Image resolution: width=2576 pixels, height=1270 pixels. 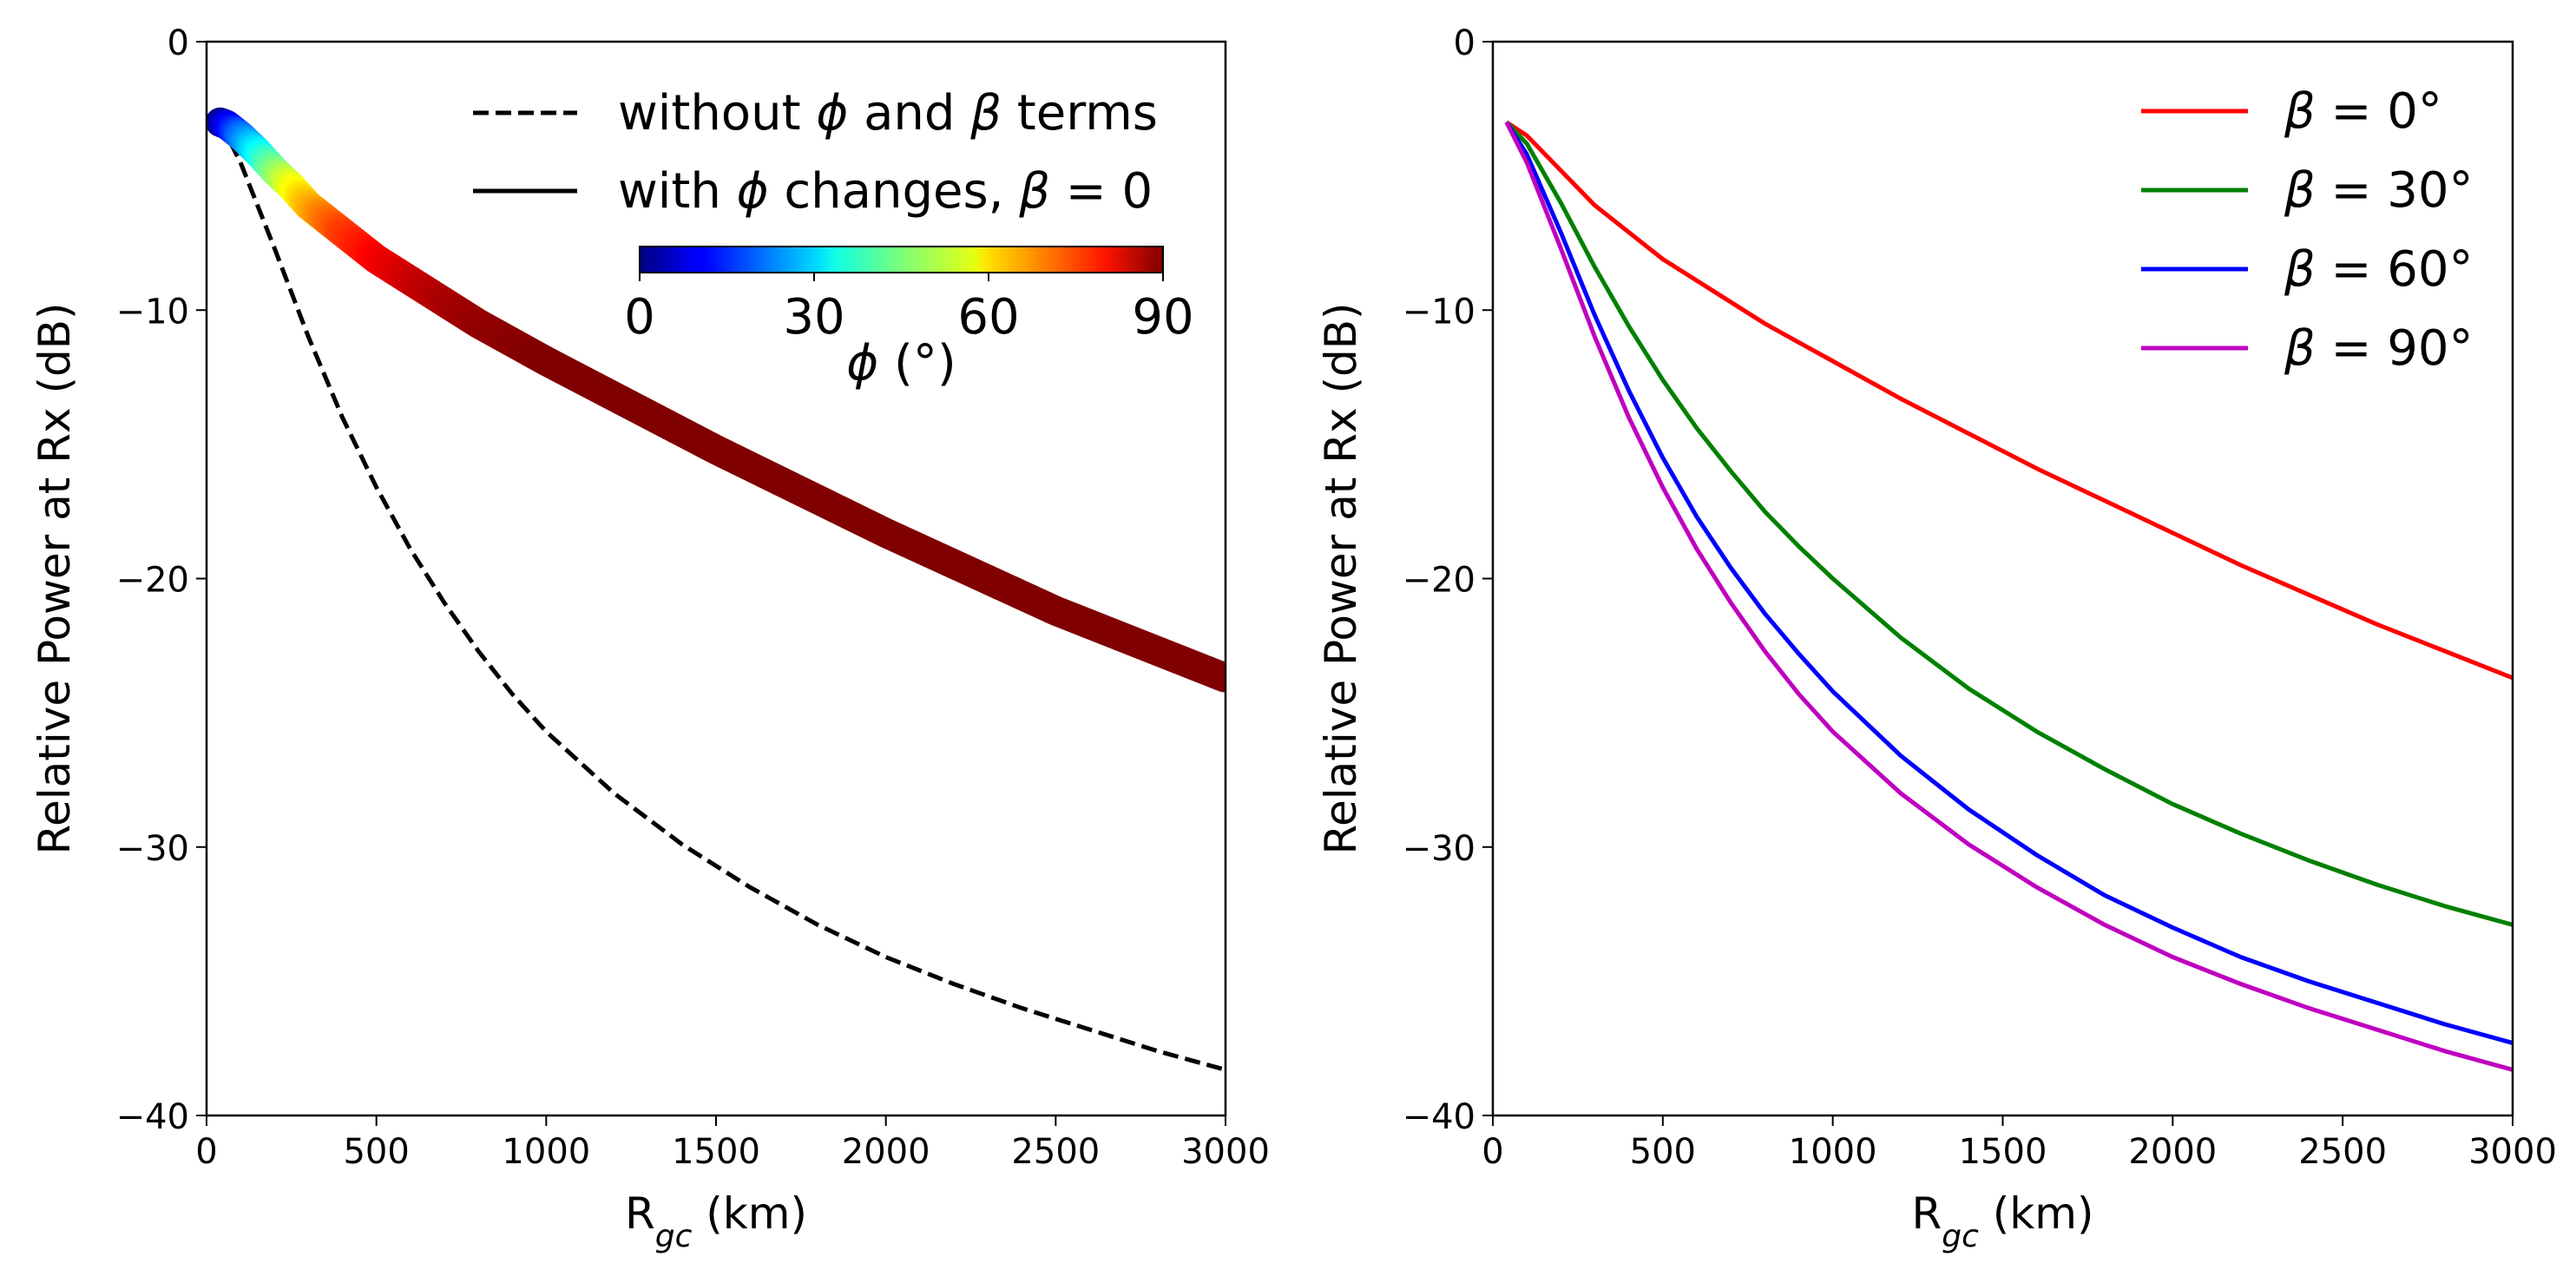 What do you see at coordinates (2363, 111) in the screenshot?
I see `legend-label-0: β = 0°` at bounding box center [2363, 111].